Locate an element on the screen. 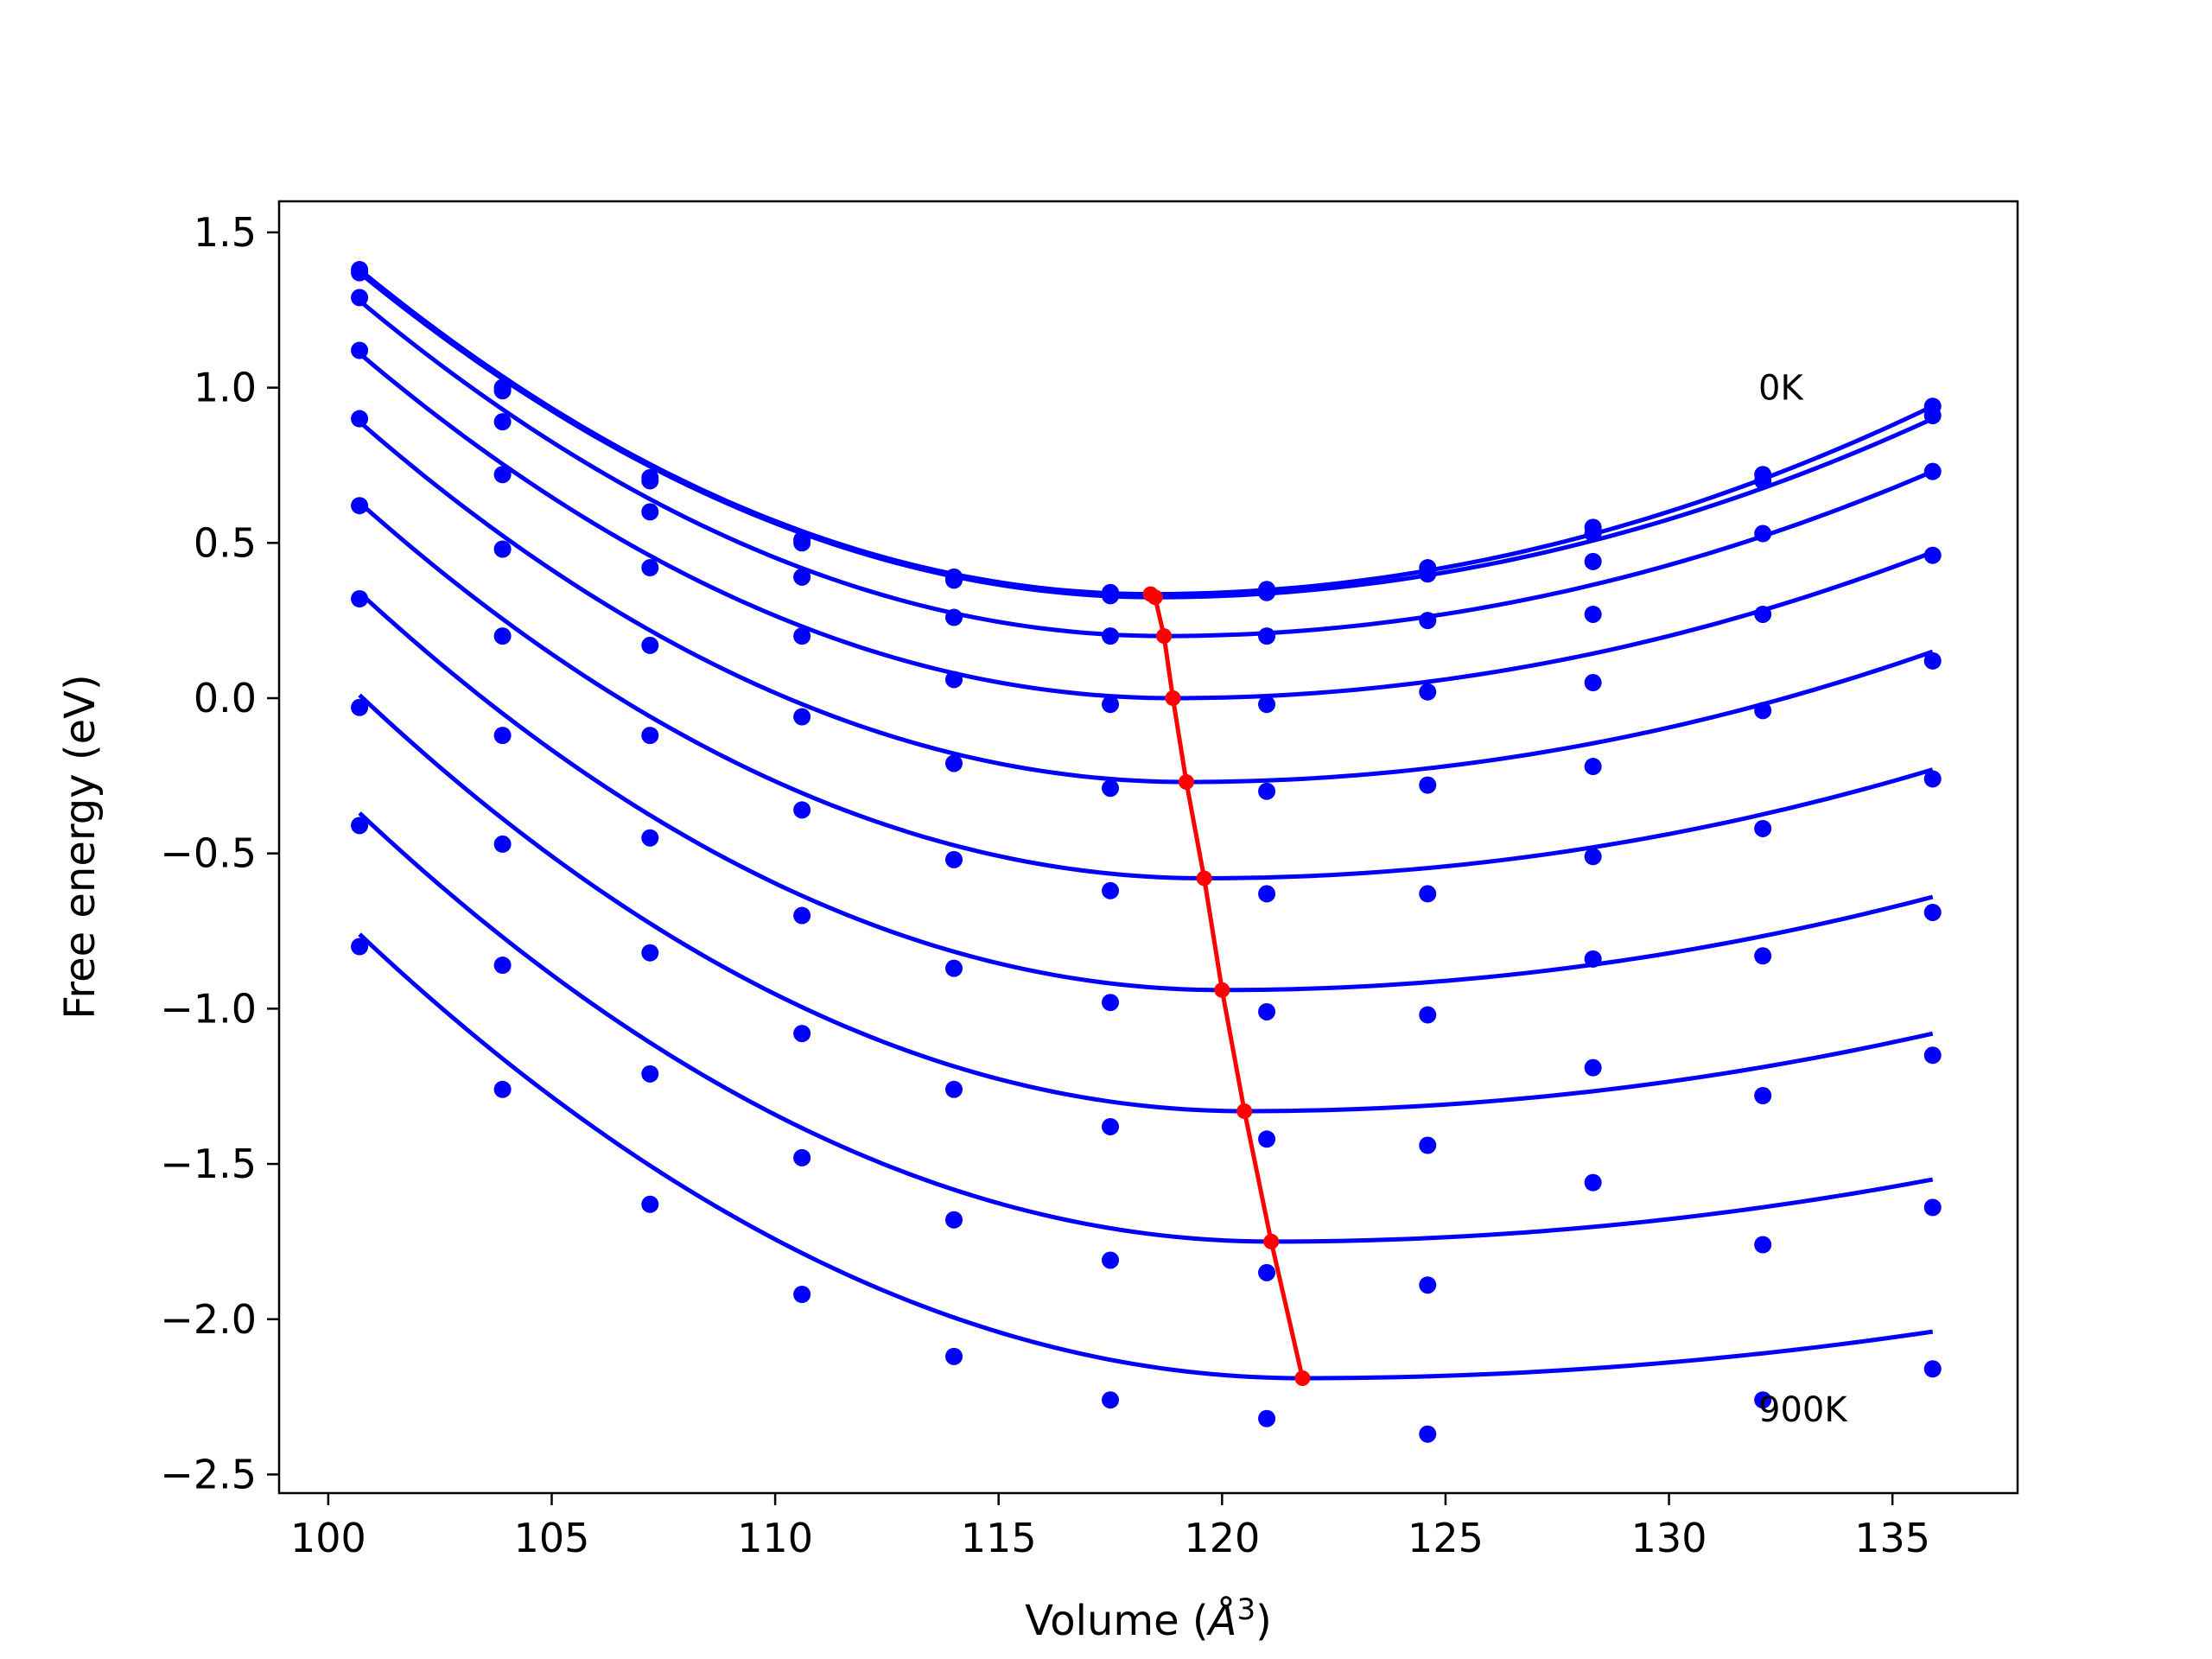  x-tick-label-120: 120 is located at coordinates (1222, 1538).